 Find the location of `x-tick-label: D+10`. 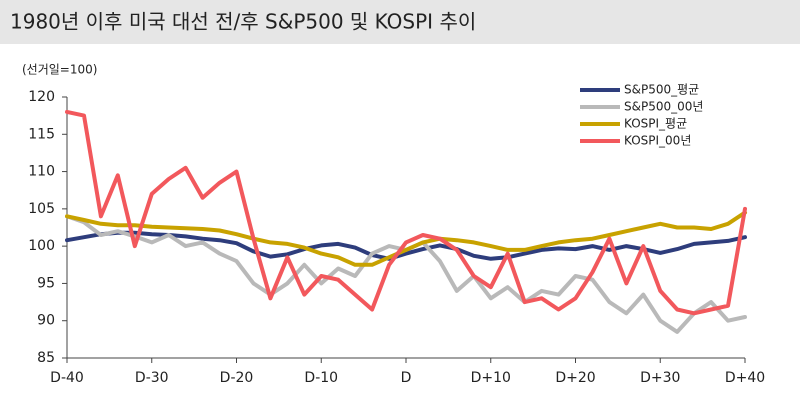

x-tick-label: D+10 is located at coordinates (491, 378).